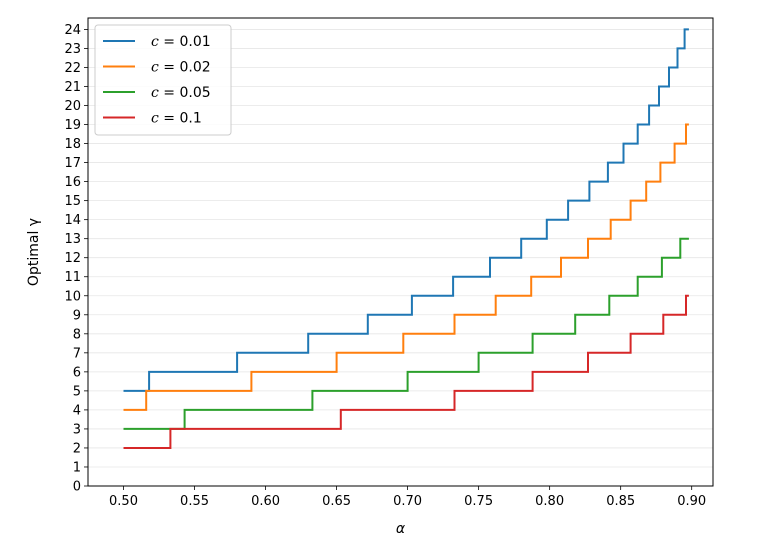 This screenshot has width=772, height=552. What do you see at coordinates (77, 429) in the screenshot?
I see `y-tick-label: 3` at bounding box center [77, 429].